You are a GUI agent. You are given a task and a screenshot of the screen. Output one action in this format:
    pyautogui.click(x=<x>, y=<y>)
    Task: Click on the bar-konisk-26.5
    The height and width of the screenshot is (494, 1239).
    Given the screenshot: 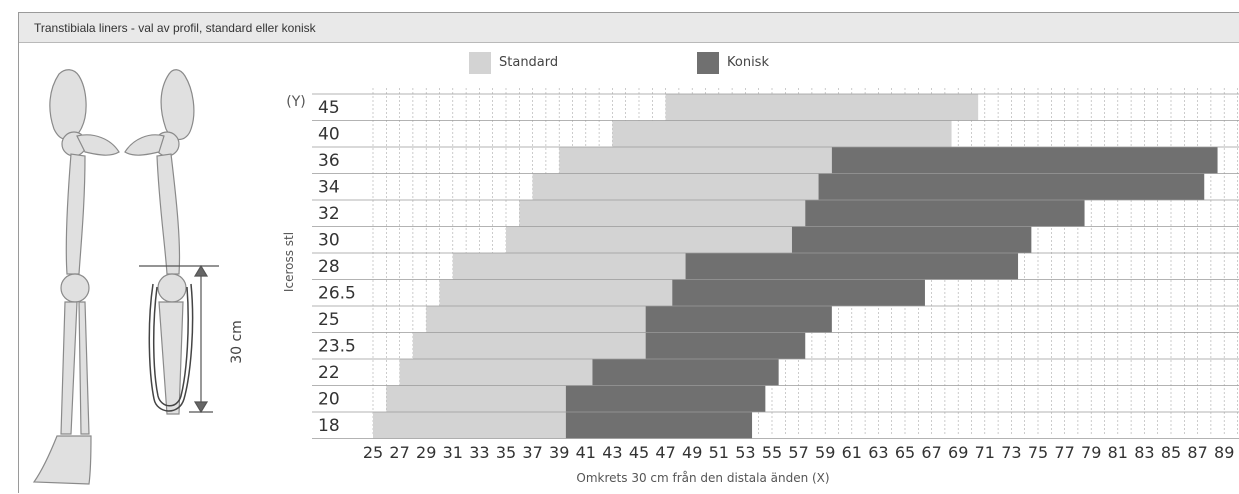 What is the action you would take?
    pyautogui.click(x=798, y=292)
    